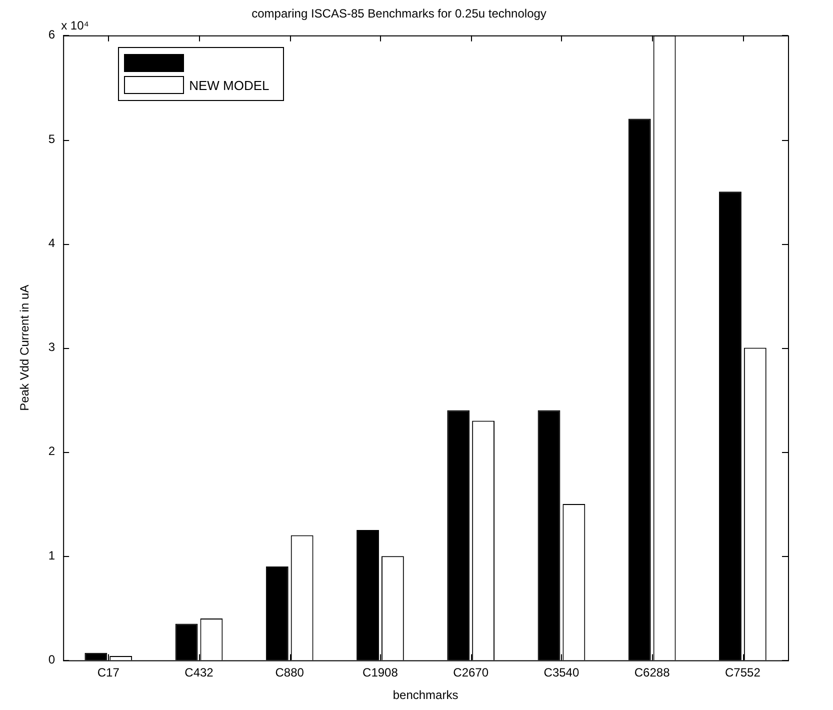  I want to click on y-axis-title: Peak Vdd Current in uA, so click(25, 347).